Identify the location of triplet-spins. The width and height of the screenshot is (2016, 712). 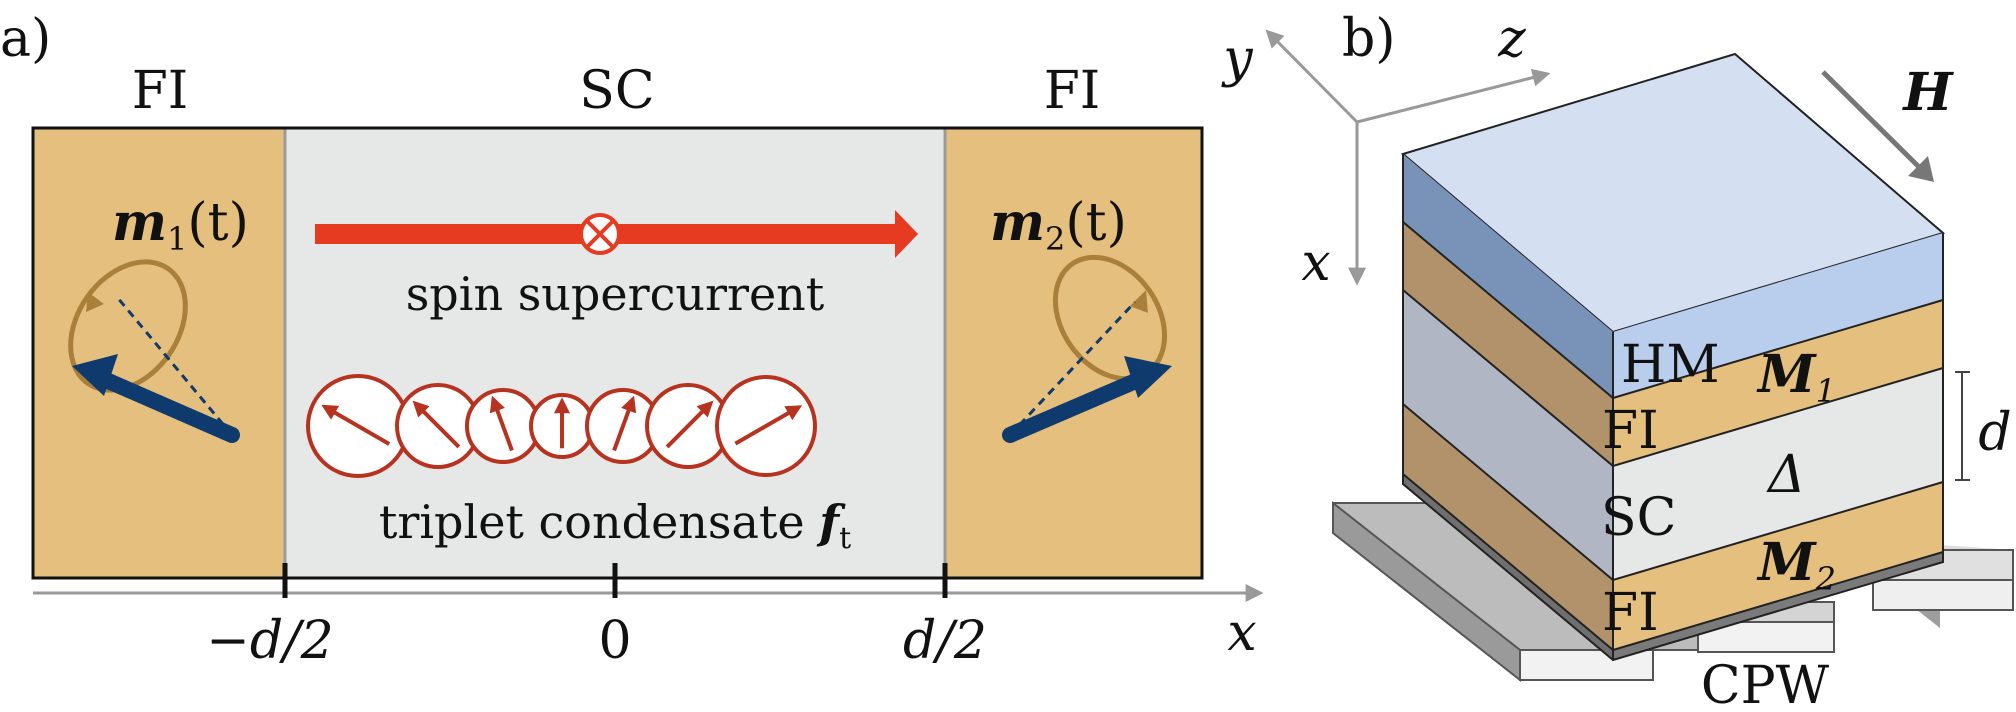
(561, 426).